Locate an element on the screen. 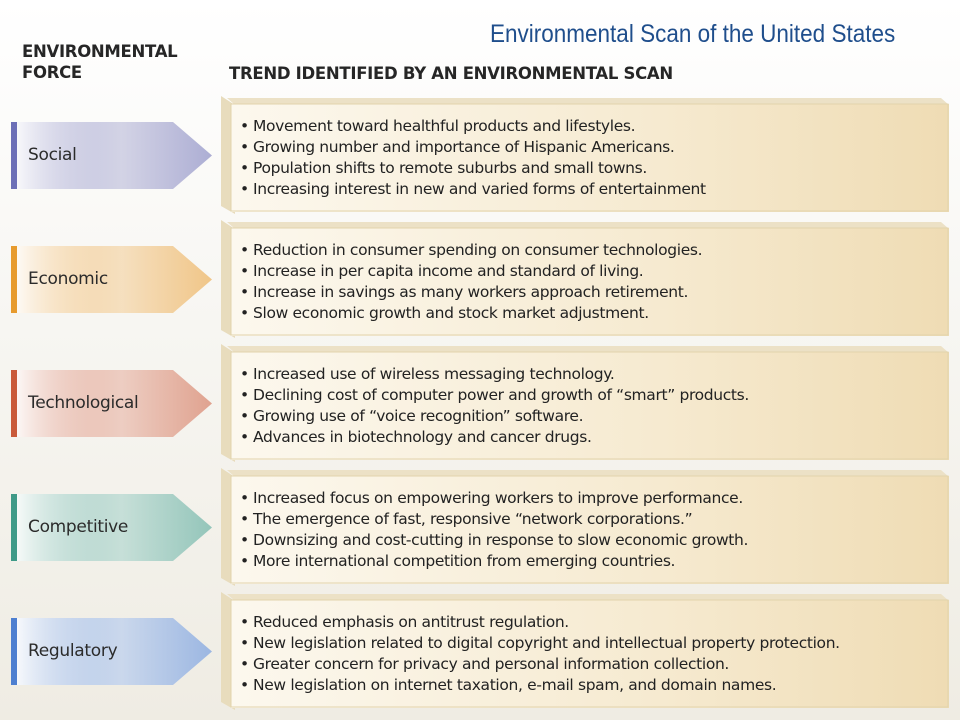 This screenshot has height=720, width=960. force-header-line1: ENVIRONMENTAL is located at coordinates (100, 51).